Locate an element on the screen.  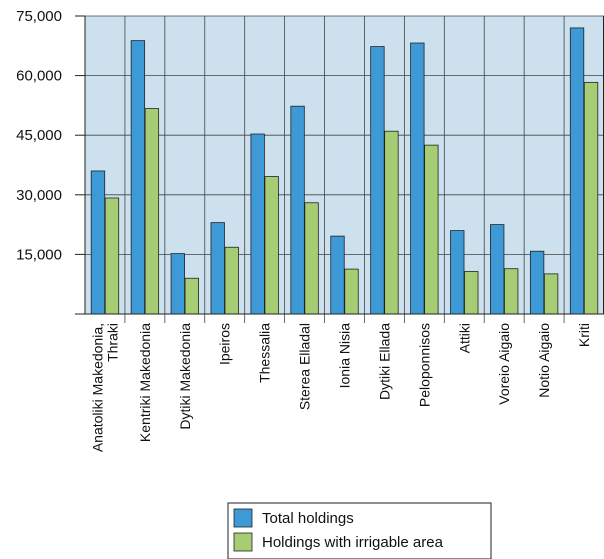
category-label-2: Dytiki Makedonia is located at coordinates (185, 376).